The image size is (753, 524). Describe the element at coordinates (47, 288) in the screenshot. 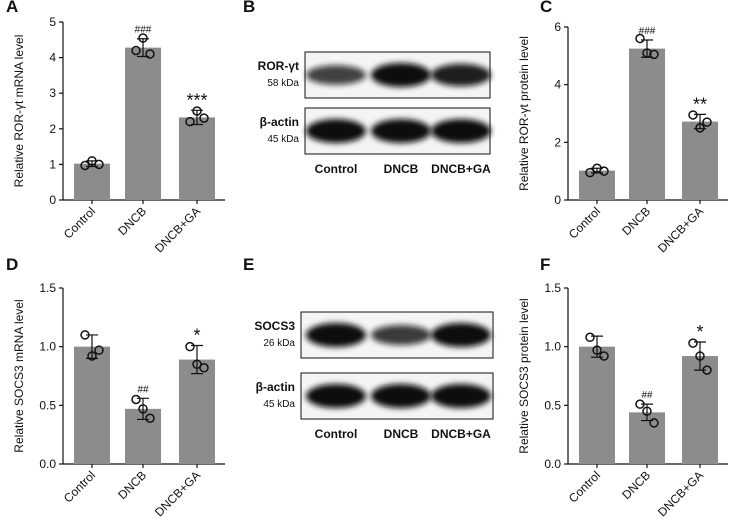

I see `y-tick-label: 1.5` at that location.